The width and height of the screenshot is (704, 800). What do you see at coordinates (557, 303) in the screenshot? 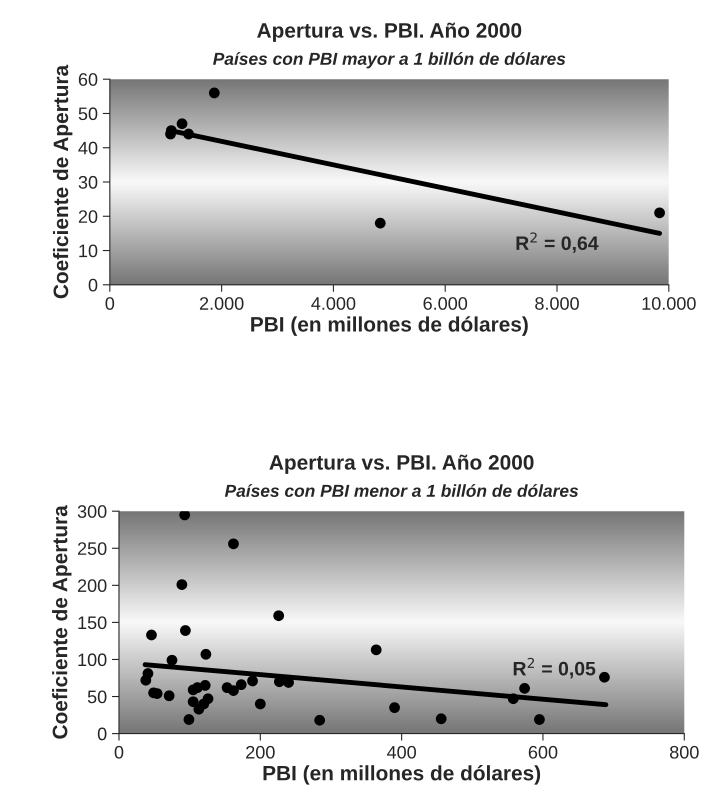
I see `x-tick-label: 8.000` at bounding box center [557, 303].